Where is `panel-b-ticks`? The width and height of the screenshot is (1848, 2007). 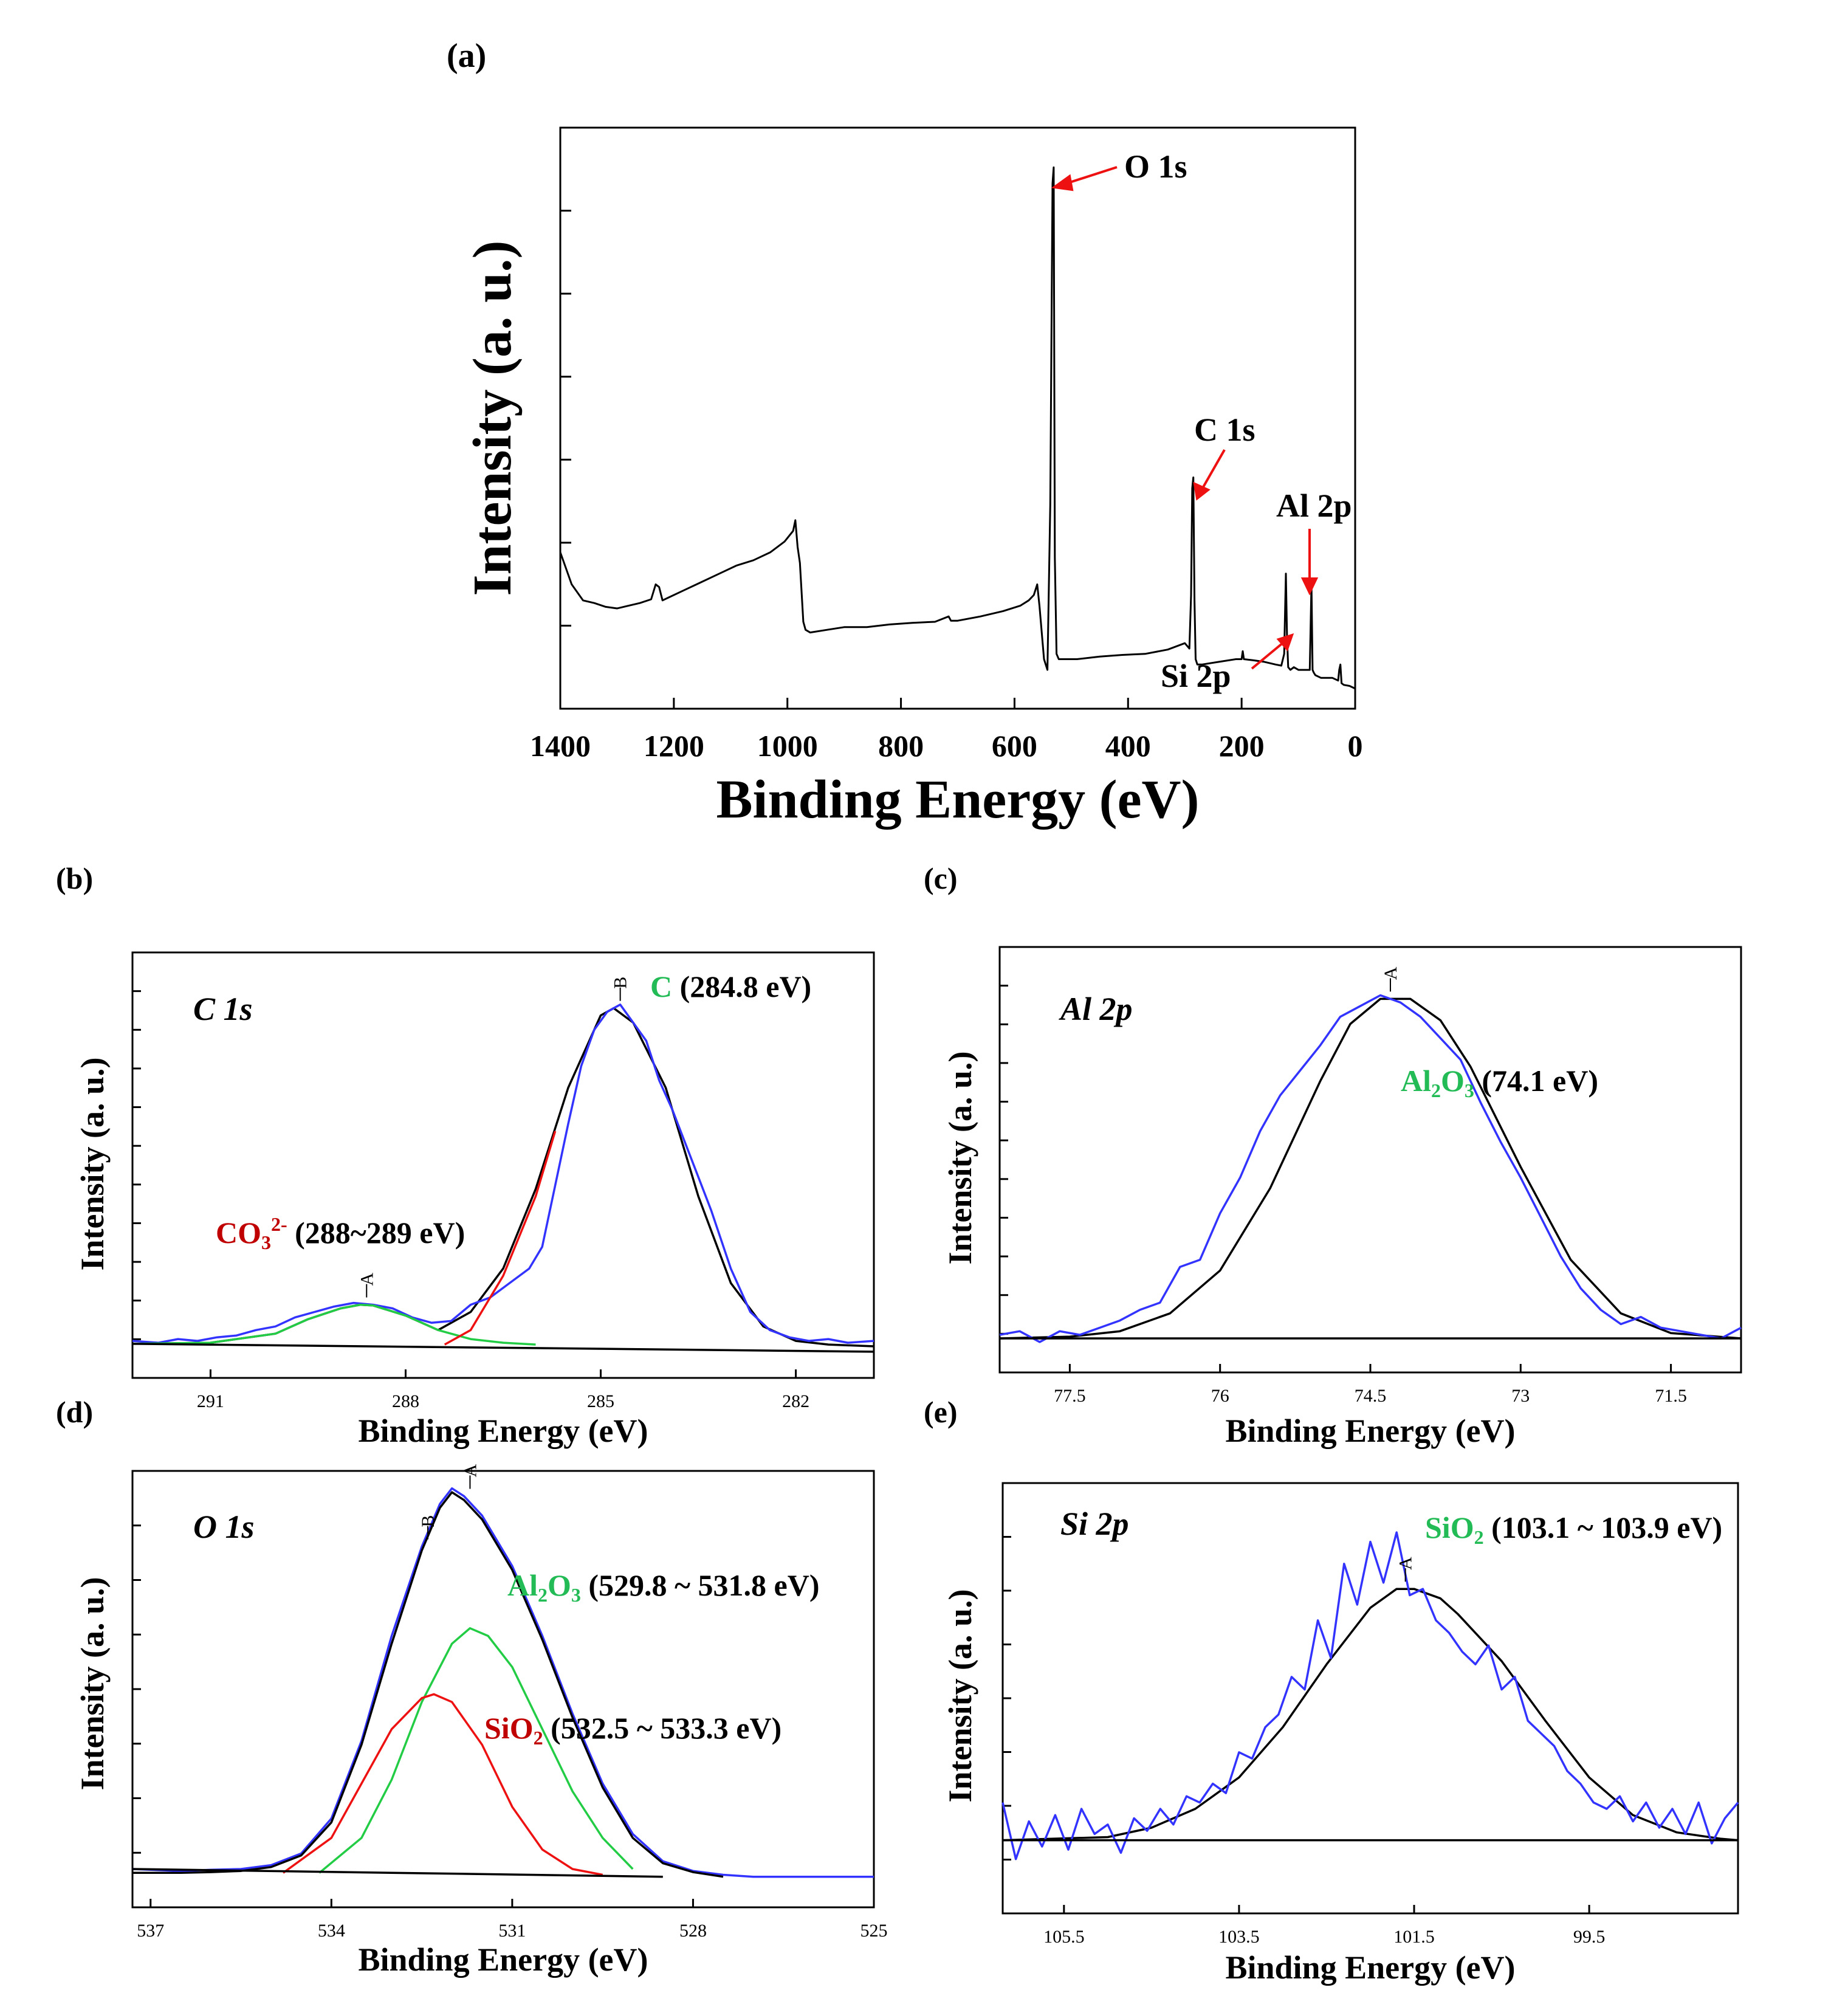
panel-b-ticks is located at coordinates (465, 1184).